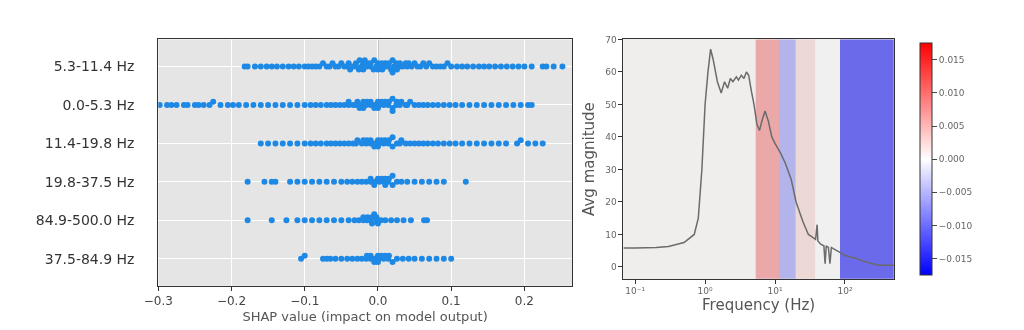 The height and width of the screenshot is (330, 1024). I want to click on y-tick-label: 40, so click(611, 137).